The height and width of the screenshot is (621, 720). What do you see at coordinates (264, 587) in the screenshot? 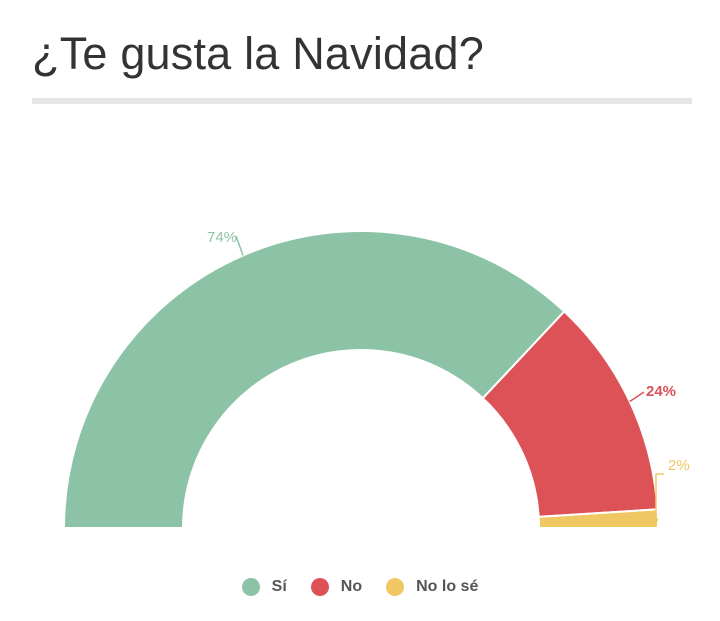
I see `legend-item-si: Sí` at bounding box center [264, 587].